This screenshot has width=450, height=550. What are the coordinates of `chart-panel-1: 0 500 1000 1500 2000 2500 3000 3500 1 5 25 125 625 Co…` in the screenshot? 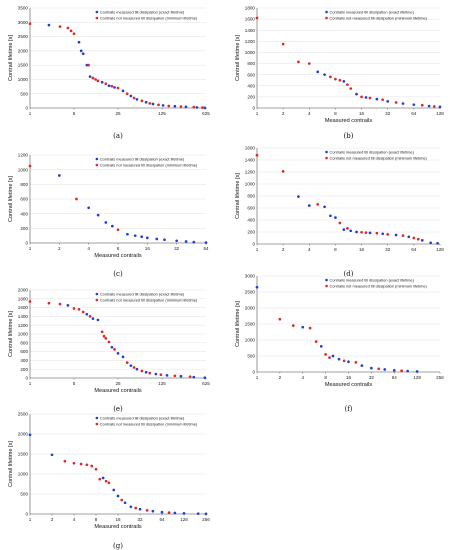 It's located at (109, 73).